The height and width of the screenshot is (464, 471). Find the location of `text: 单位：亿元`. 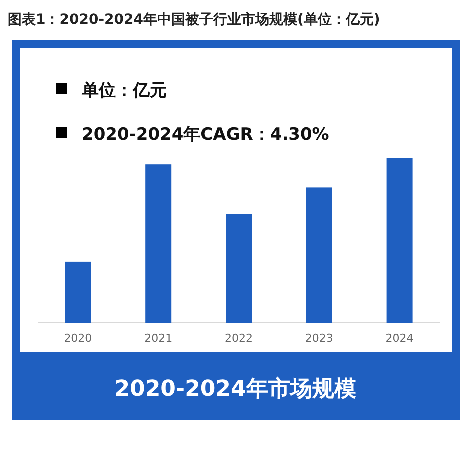

text: 单位：亿元 is located at coordinates (124, 91).